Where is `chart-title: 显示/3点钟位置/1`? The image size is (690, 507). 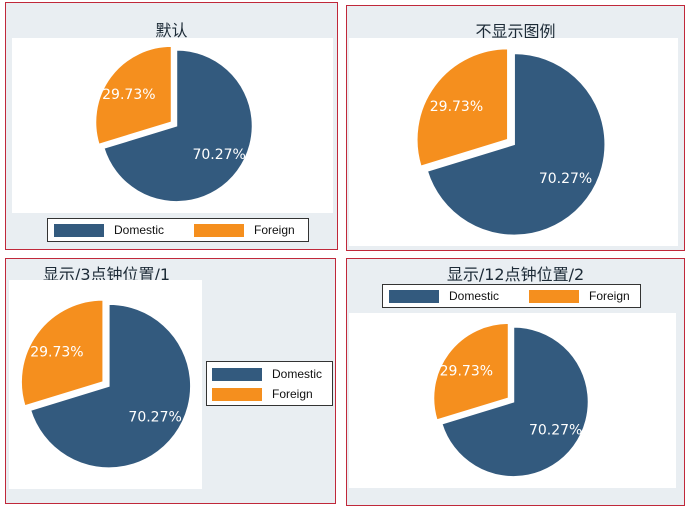 chart-title: 显示/3点钟位置/1 is located at coordinates (106, 274).